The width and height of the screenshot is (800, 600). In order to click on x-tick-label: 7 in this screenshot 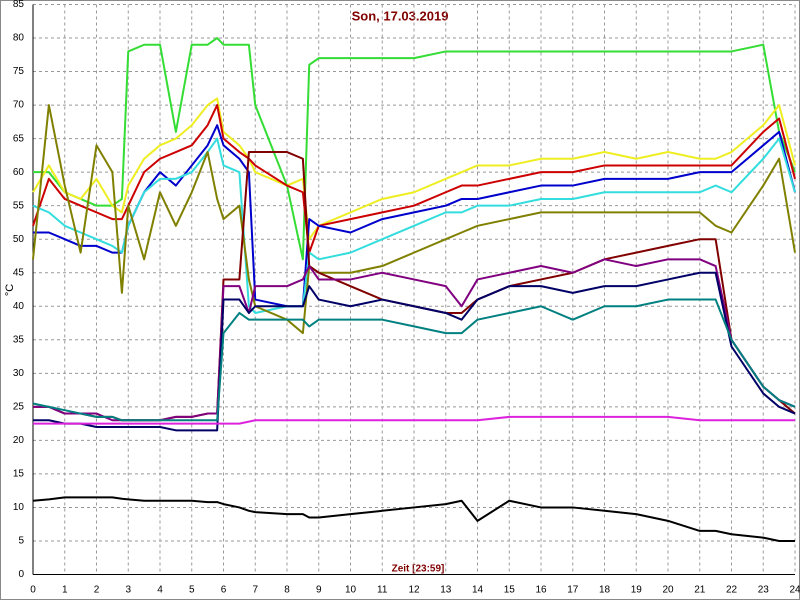, I will do `click(255, 590)`.